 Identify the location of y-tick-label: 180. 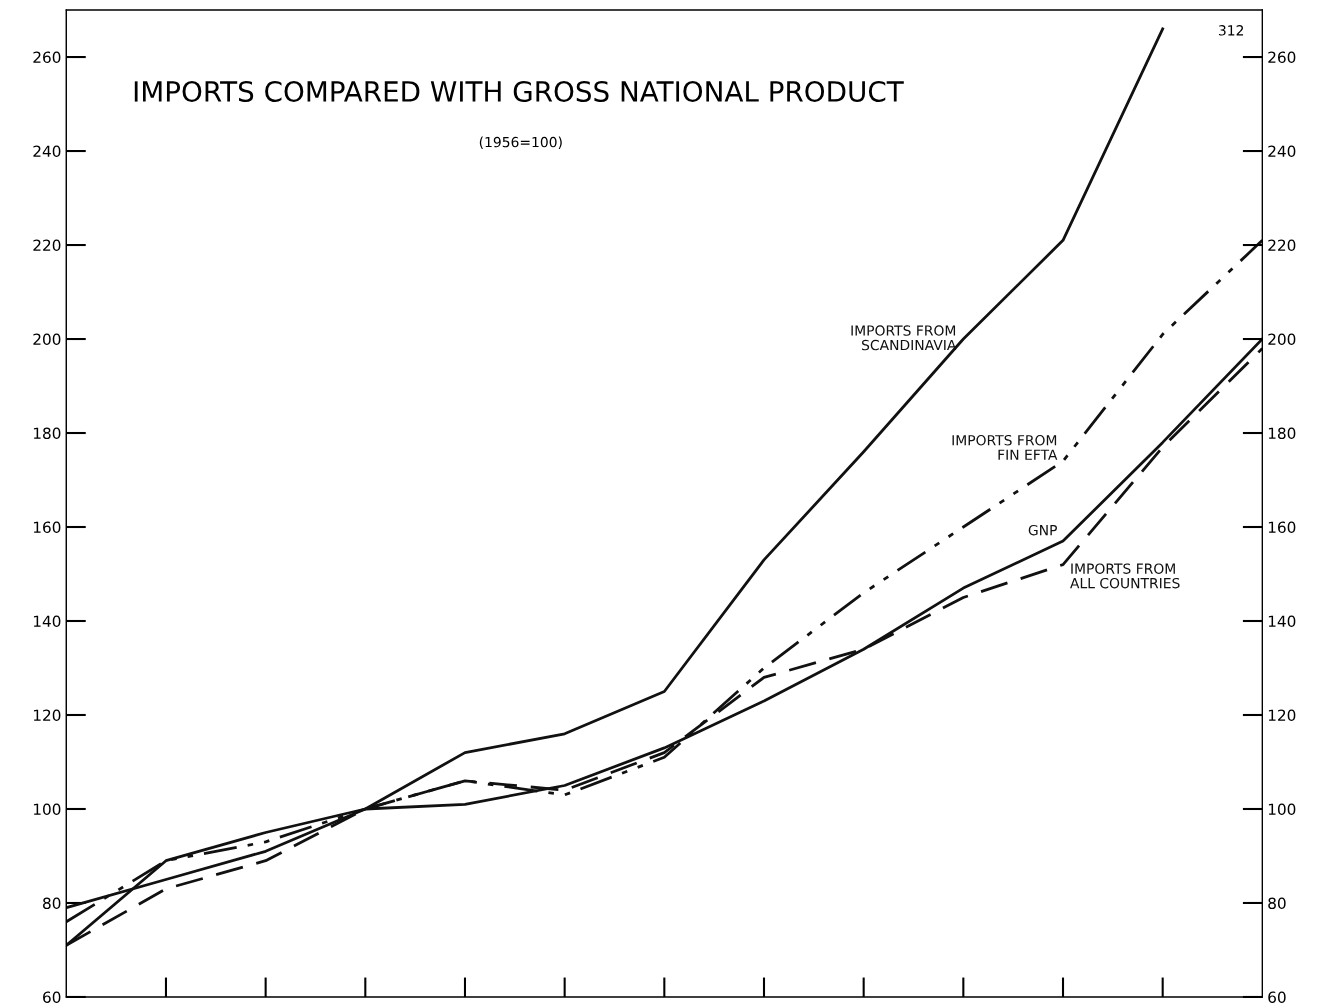
(47, 433).